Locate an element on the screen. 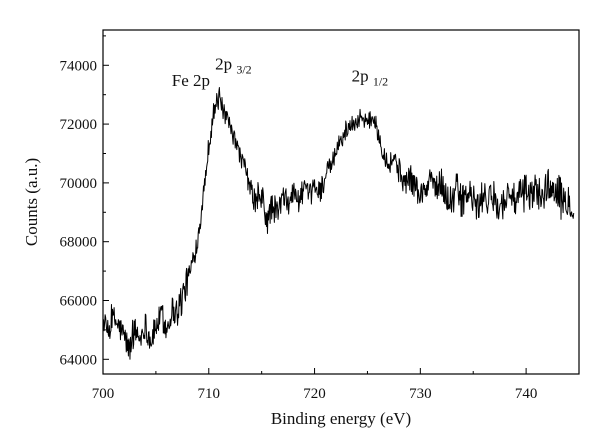 The image size is (600, 448). y-axis-title: Counts (a.u.) is located at coordinates (31, 202).